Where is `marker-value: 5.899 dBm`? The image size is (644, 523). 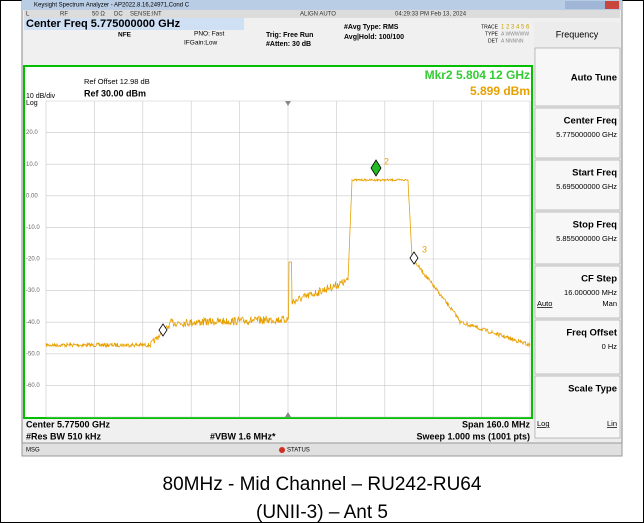
marker-value: 5.899 dBm is located at coordinates (500, 91).